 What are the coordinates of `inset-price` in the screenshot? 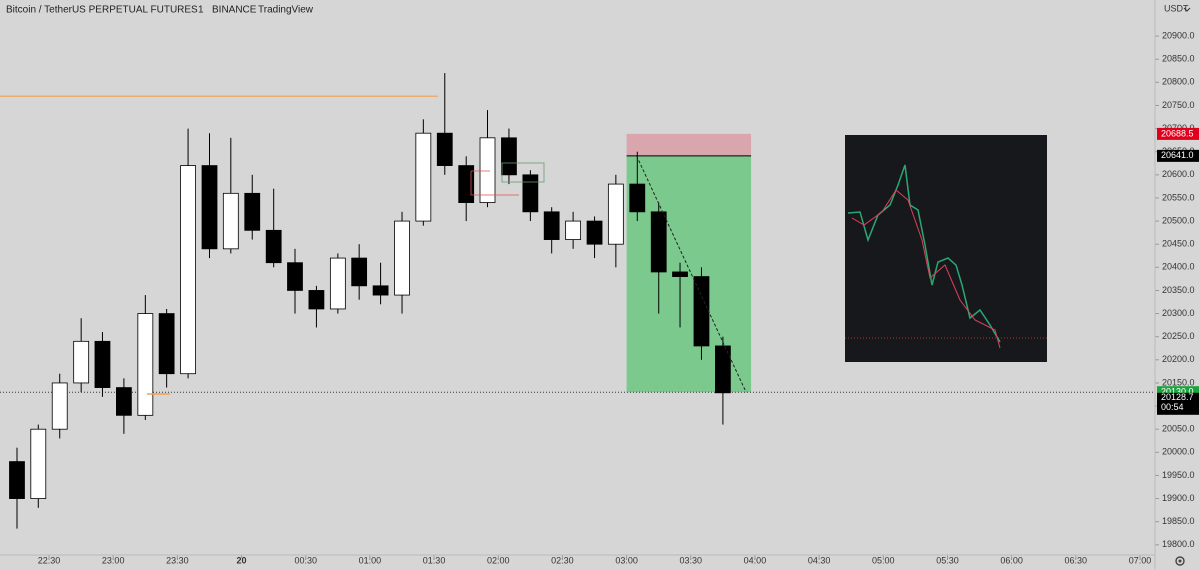 It's located at (926, 269).